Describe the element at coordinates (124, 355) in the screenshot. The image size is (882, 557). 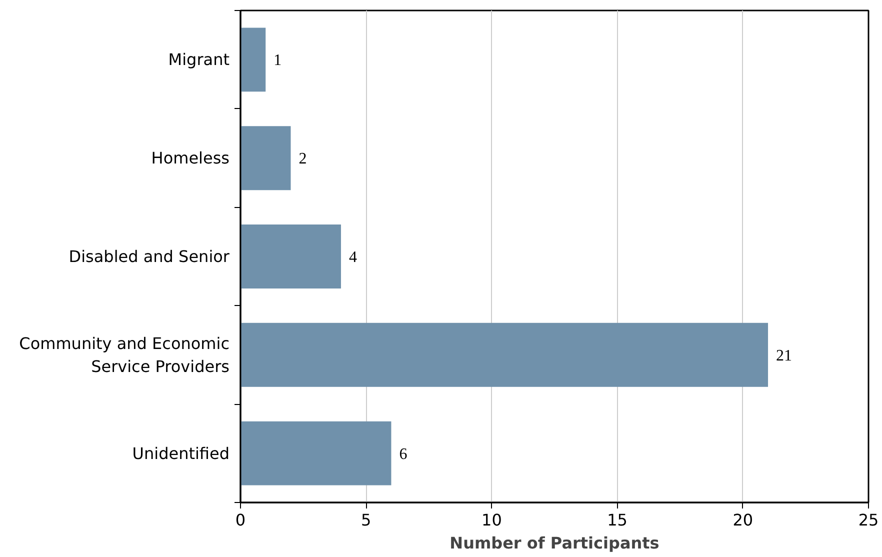
I see `y-tick-label: Community and Economic Service Providers` at that location.